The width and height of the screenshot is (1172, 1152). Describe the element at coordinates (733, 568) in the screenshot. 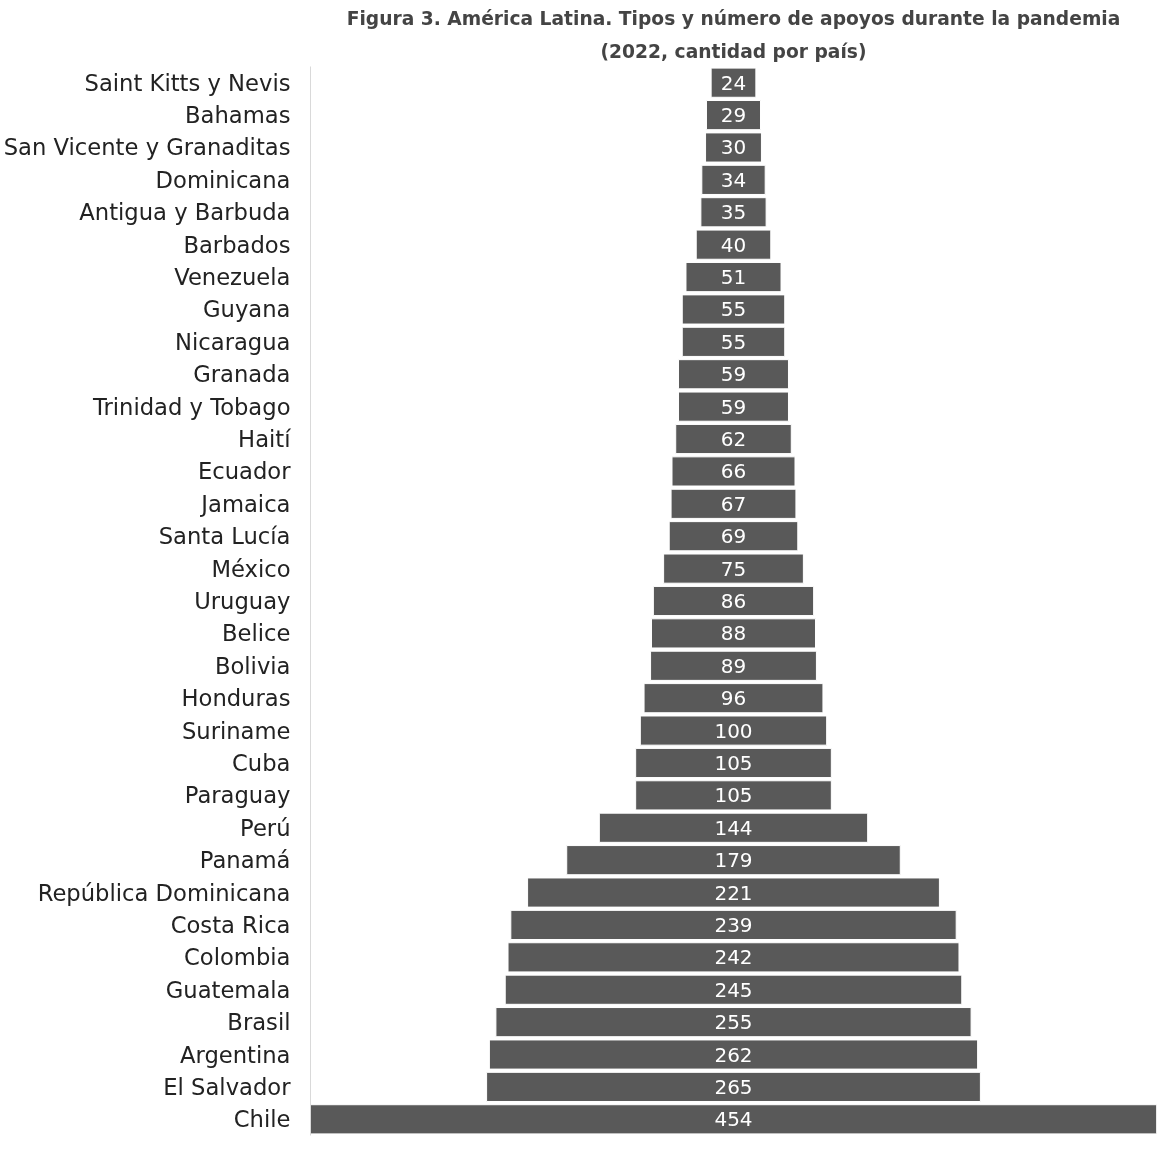

I see `data-label: 75` at that location.